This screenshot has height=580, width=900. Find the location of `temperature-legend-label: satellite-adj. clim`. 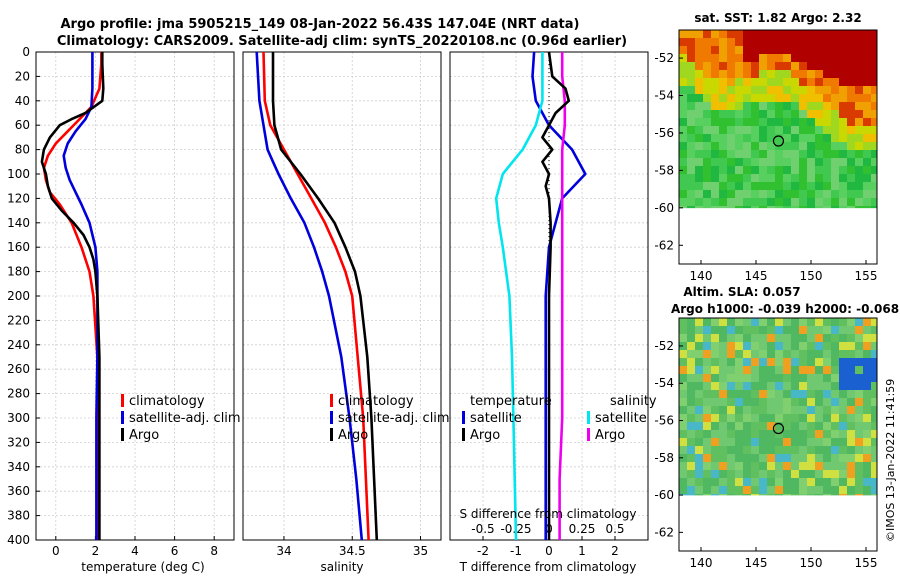

temperature-legend-label: satellite-adj. clim is located at coordinates (185, 418).